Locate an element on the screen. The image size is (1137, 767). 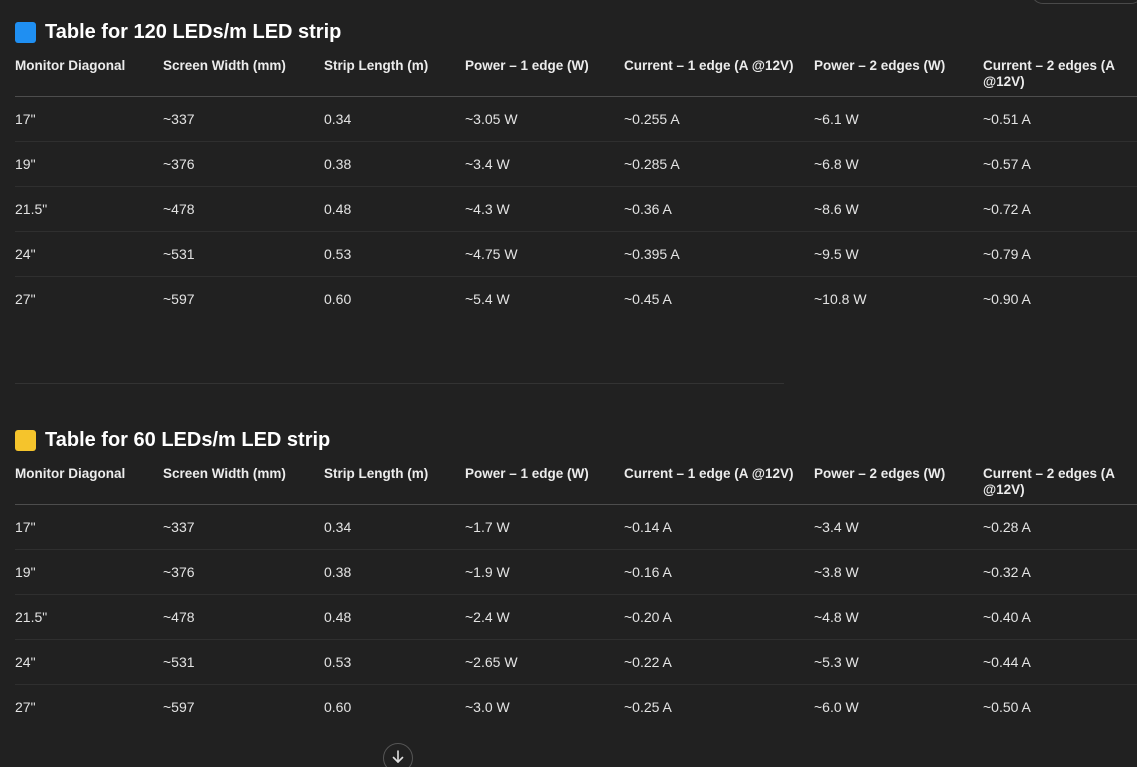
cell-current-2-edges: ~0.79 A is located at coordinates (1060, 254).